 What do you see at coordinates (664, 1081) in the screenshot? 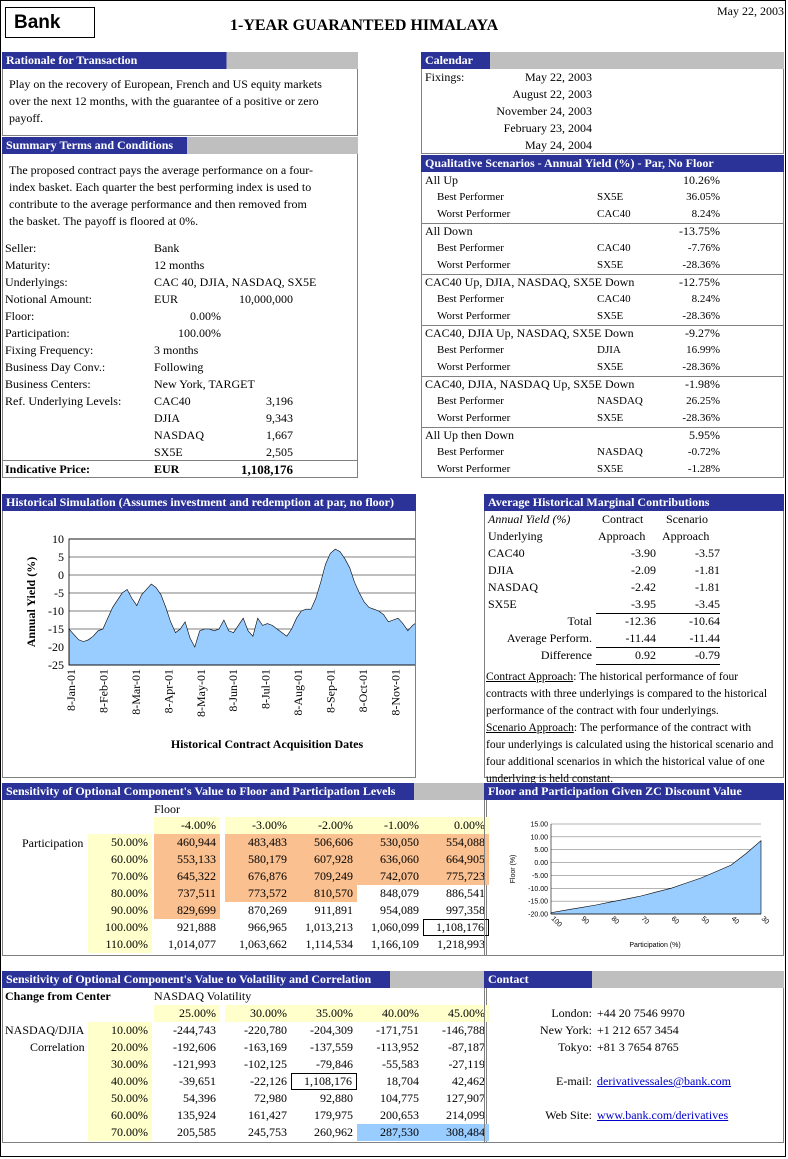
I see `email-link: derivativessales@bank.com` at bounding box center [664, 1081].